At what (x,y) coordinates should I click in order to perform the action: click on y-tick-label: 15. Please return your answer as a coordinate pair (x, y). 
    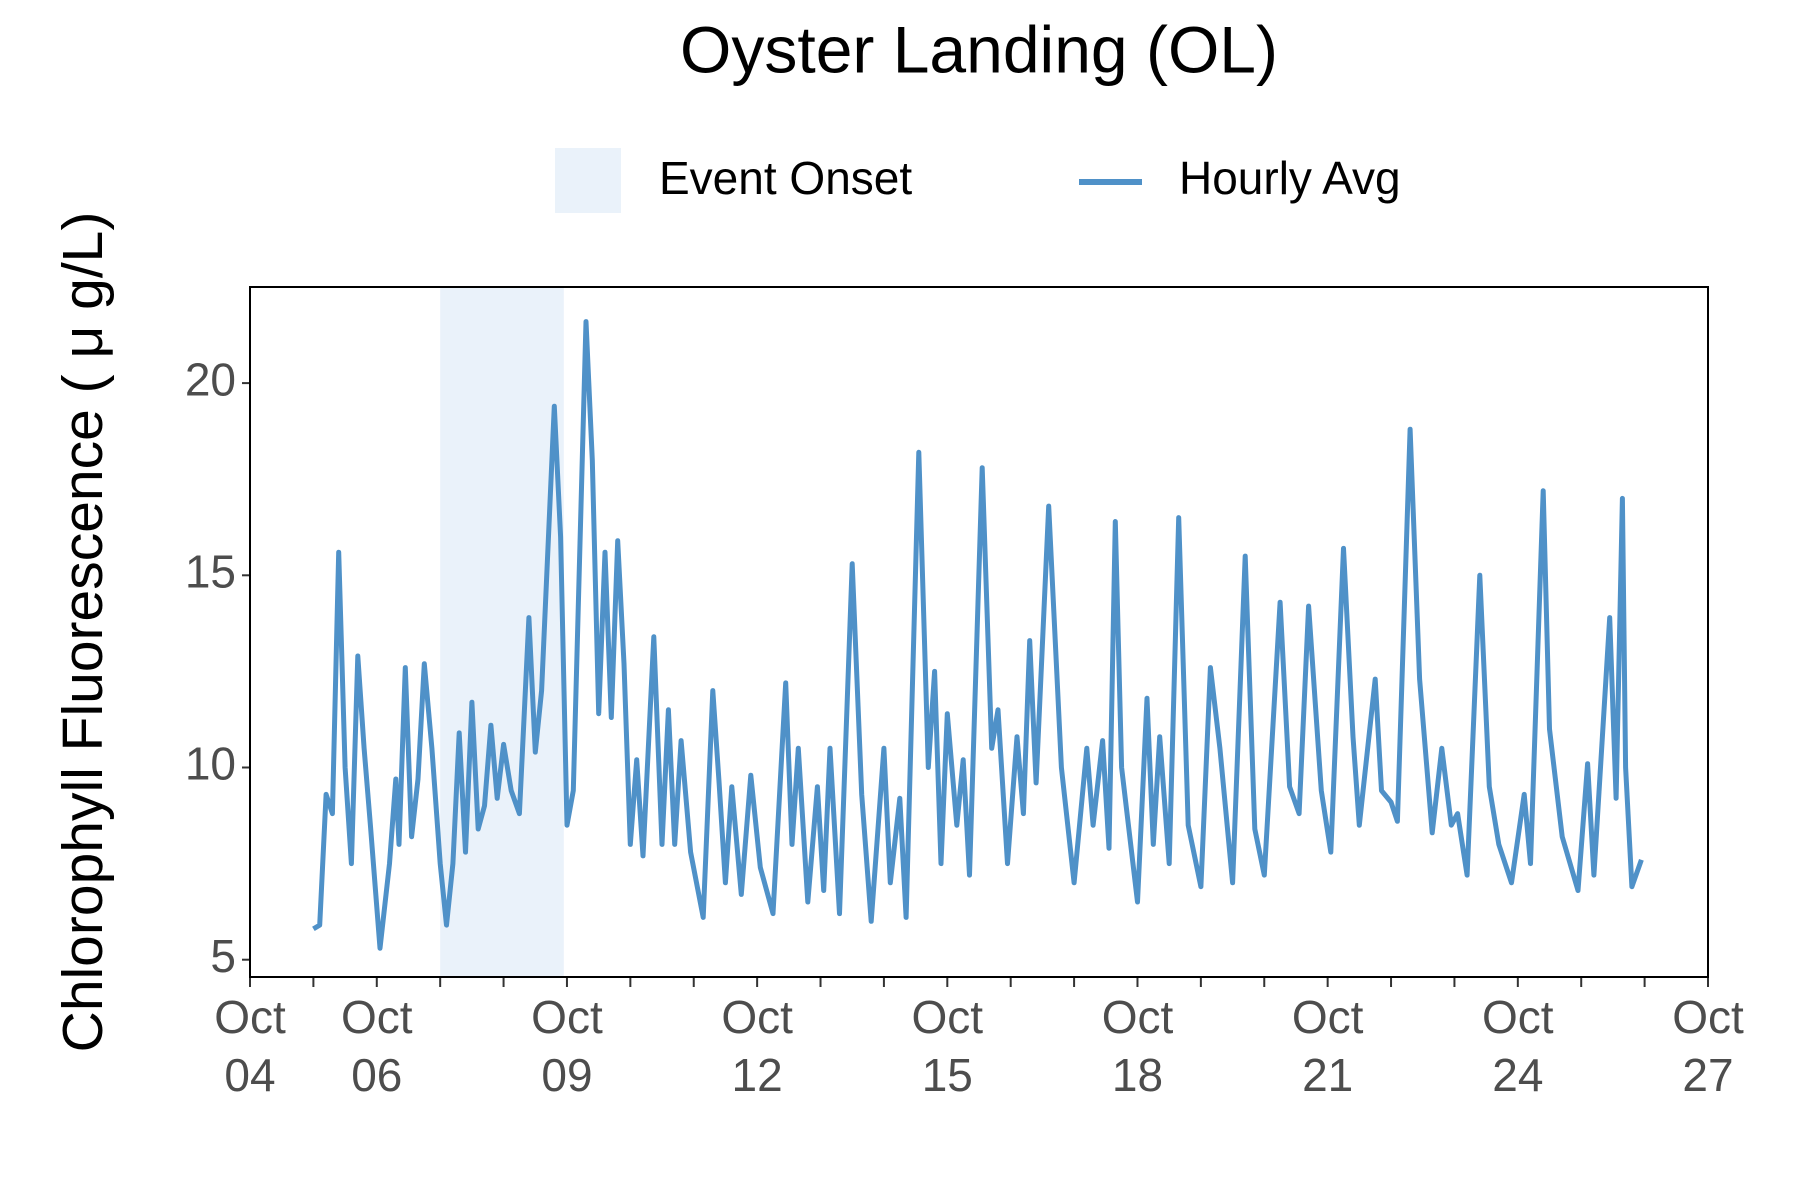
    Looking at the image, I should click on (210, 571).